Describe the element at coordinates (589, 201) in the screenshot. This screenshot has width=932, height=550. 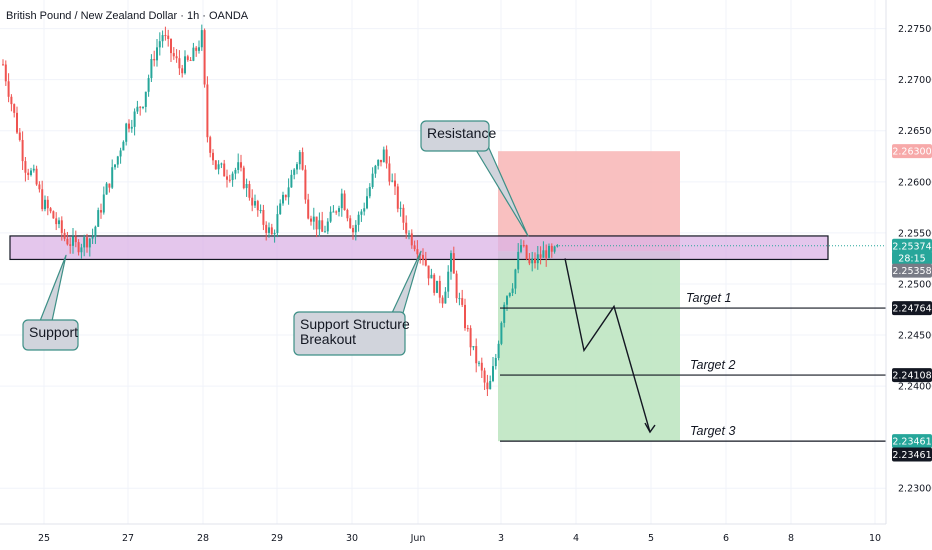
I see `stop-loss-zone` at that location.